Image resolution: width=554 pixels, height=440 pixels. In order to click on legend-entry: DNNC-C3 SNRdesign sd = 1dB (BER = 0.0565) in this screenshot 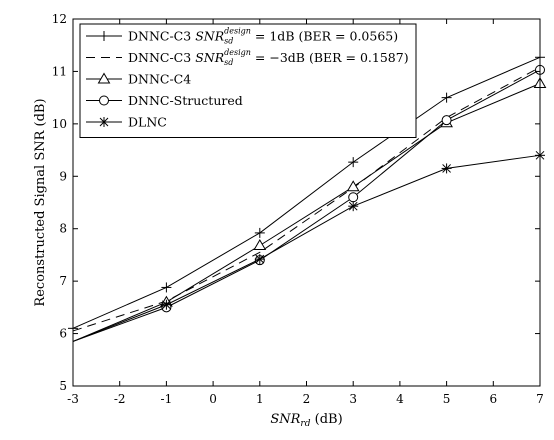, I will do `click(242, 36)`.